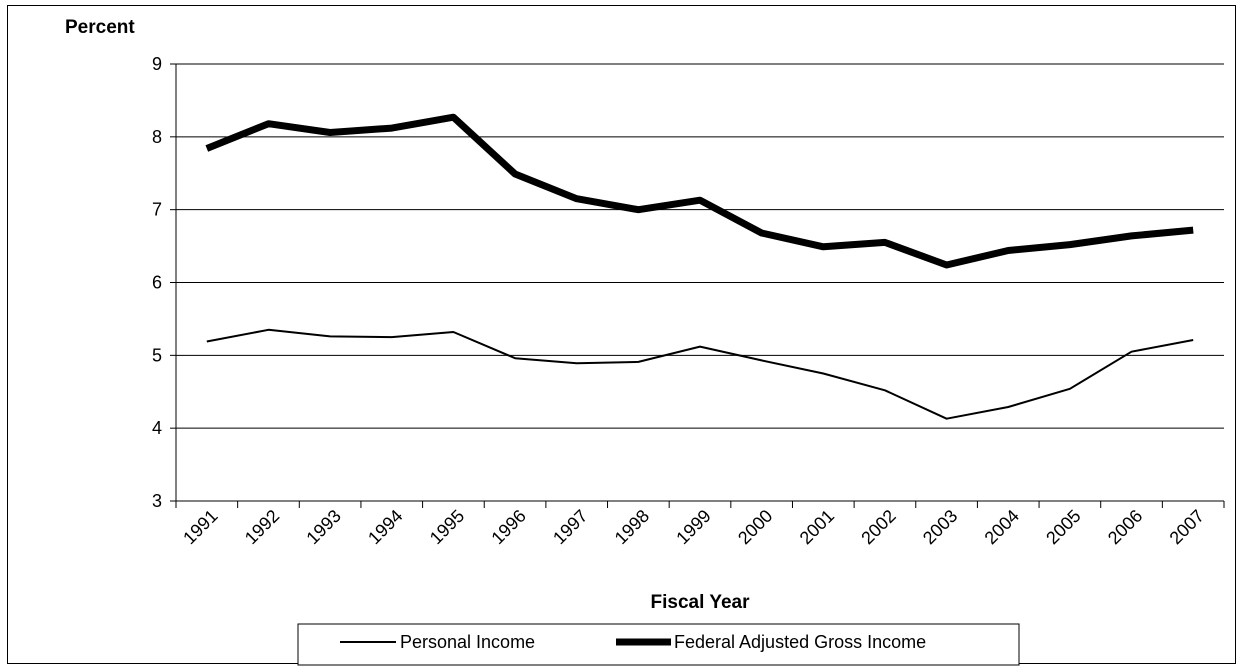  I want to click on data-point-federal-agi-1993, so click(330, 132).